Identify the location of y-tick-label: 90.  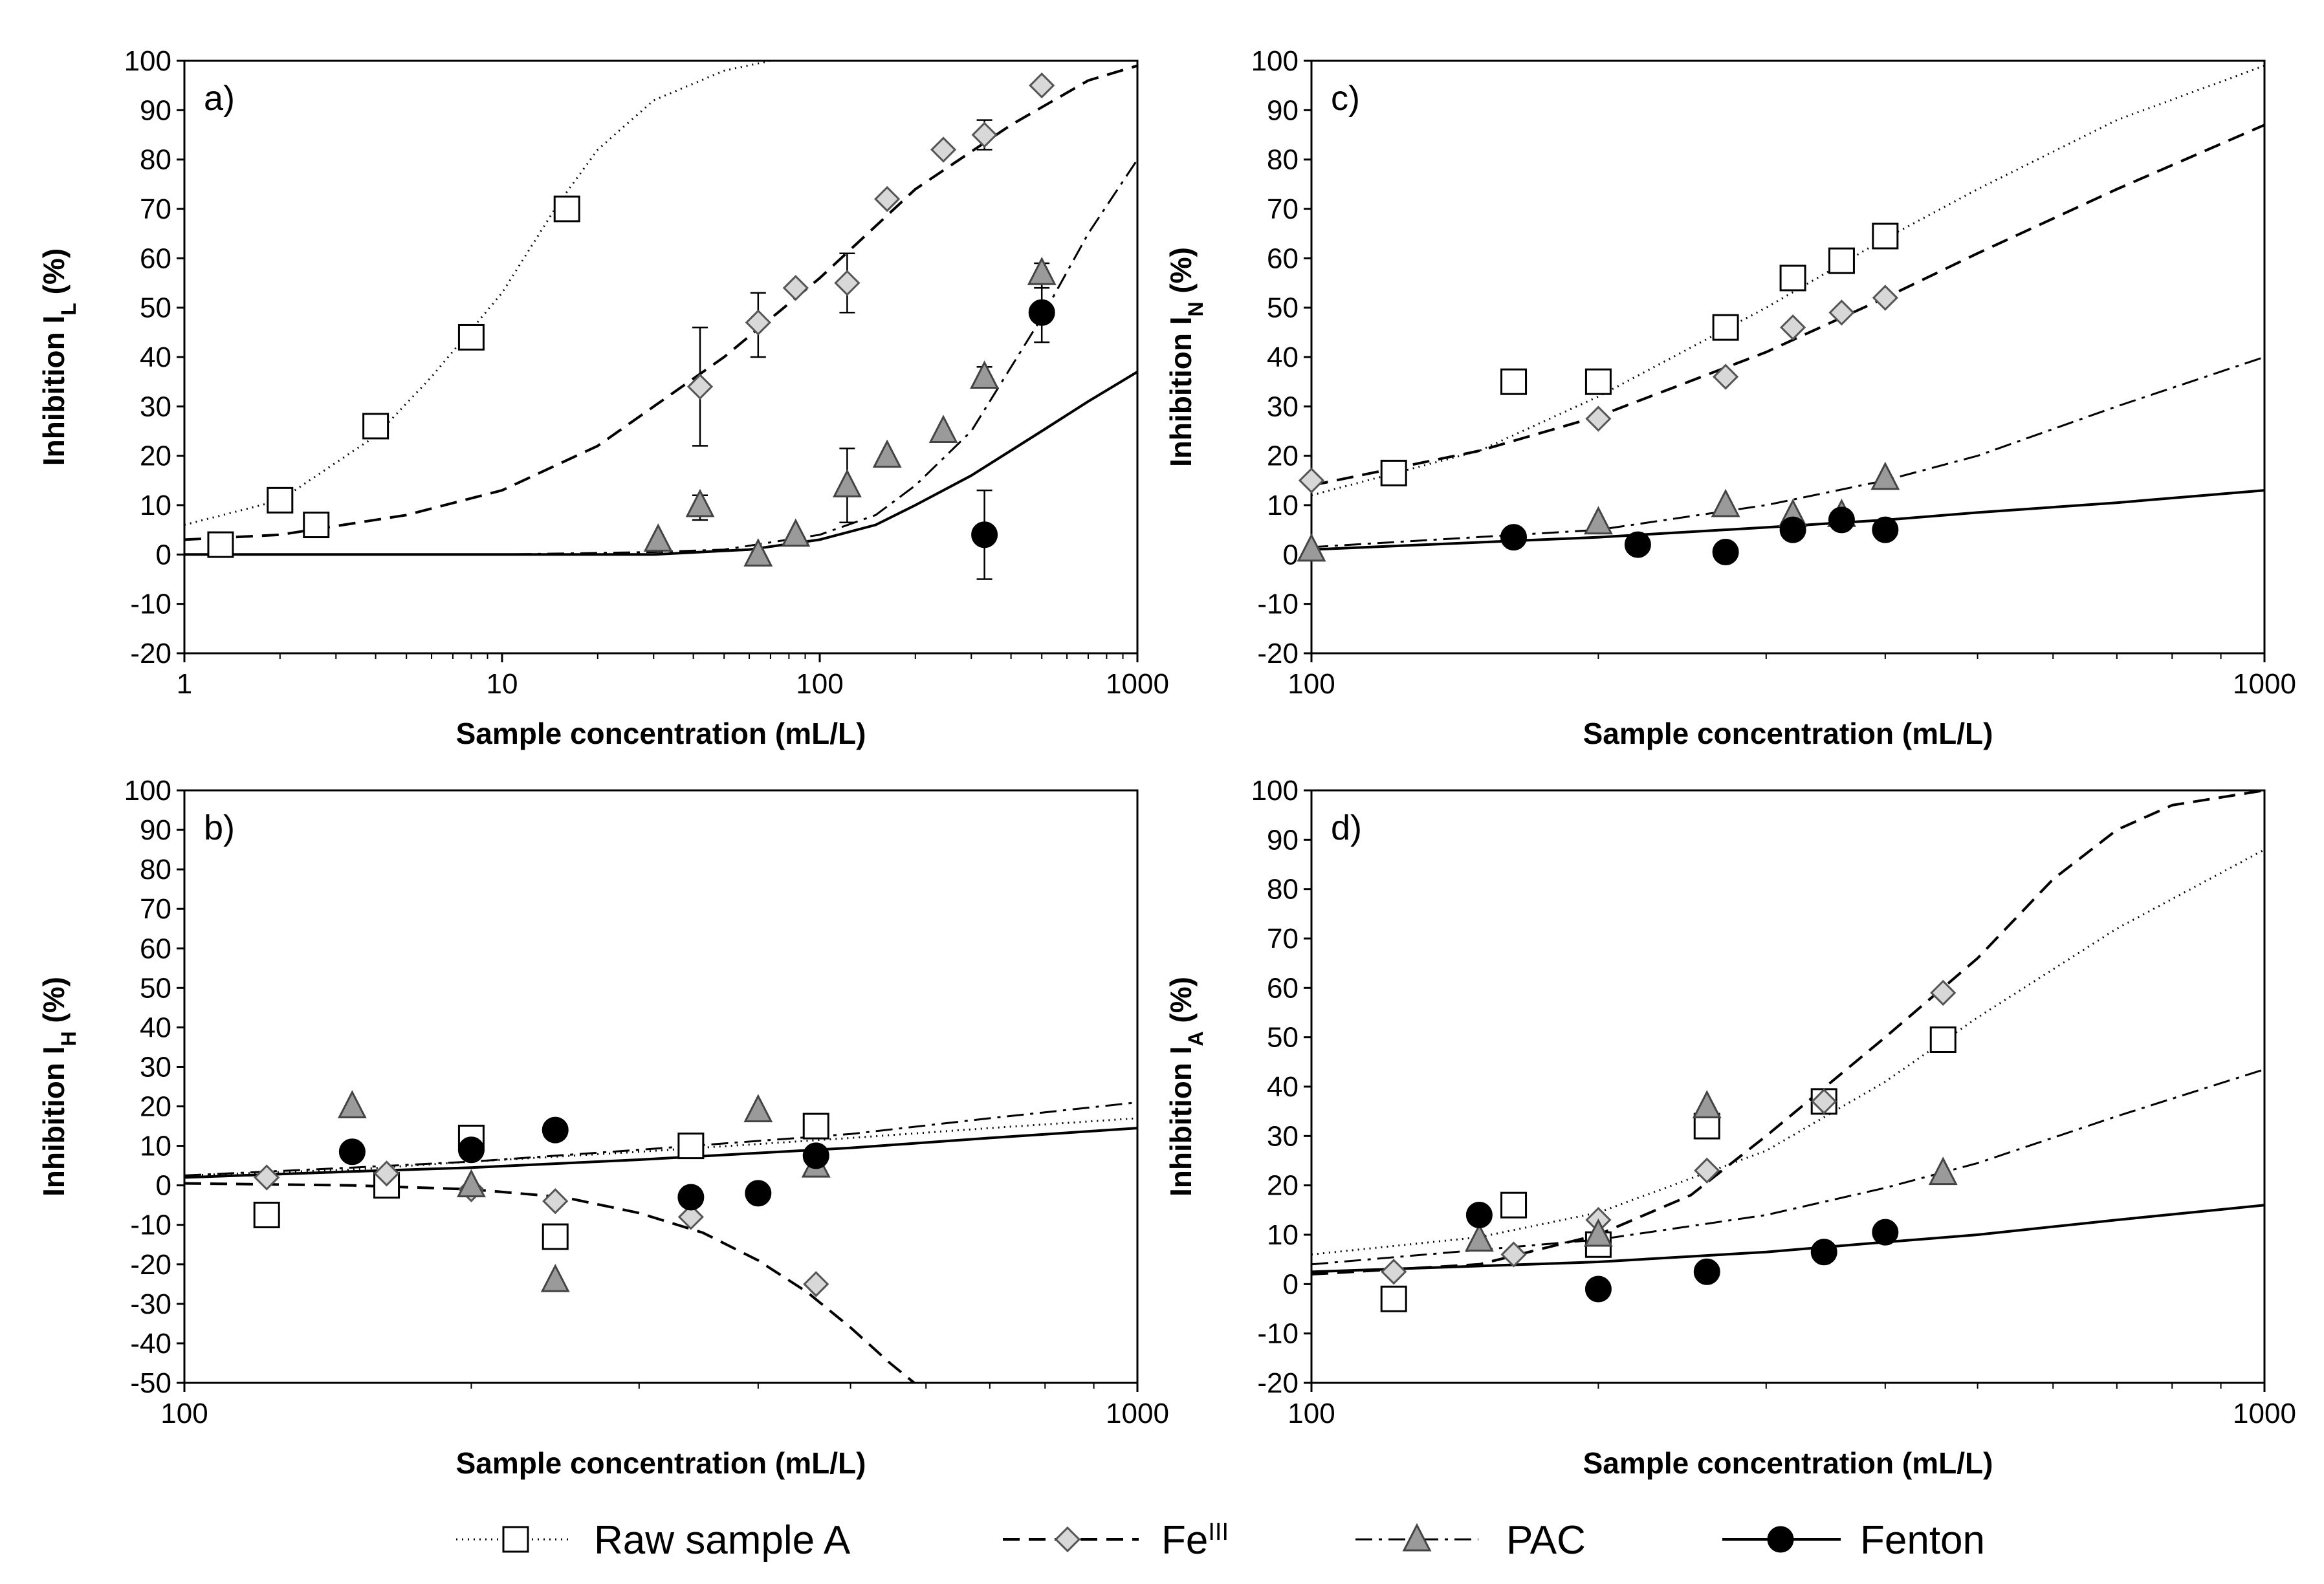
(155, 110).